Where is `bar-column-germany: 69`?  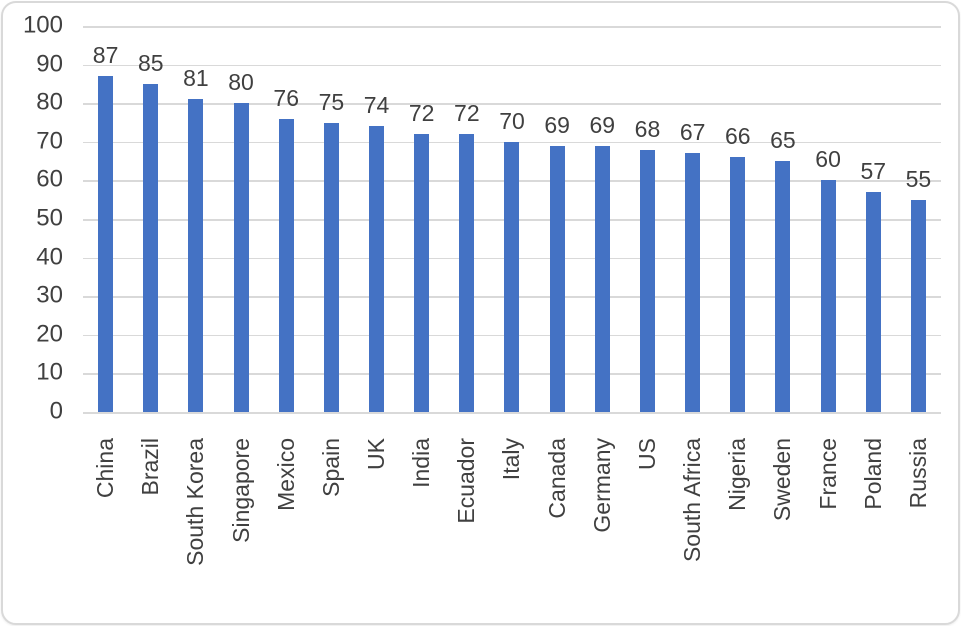
bar-column-germany: 69 is located at coordinates (602, 219).